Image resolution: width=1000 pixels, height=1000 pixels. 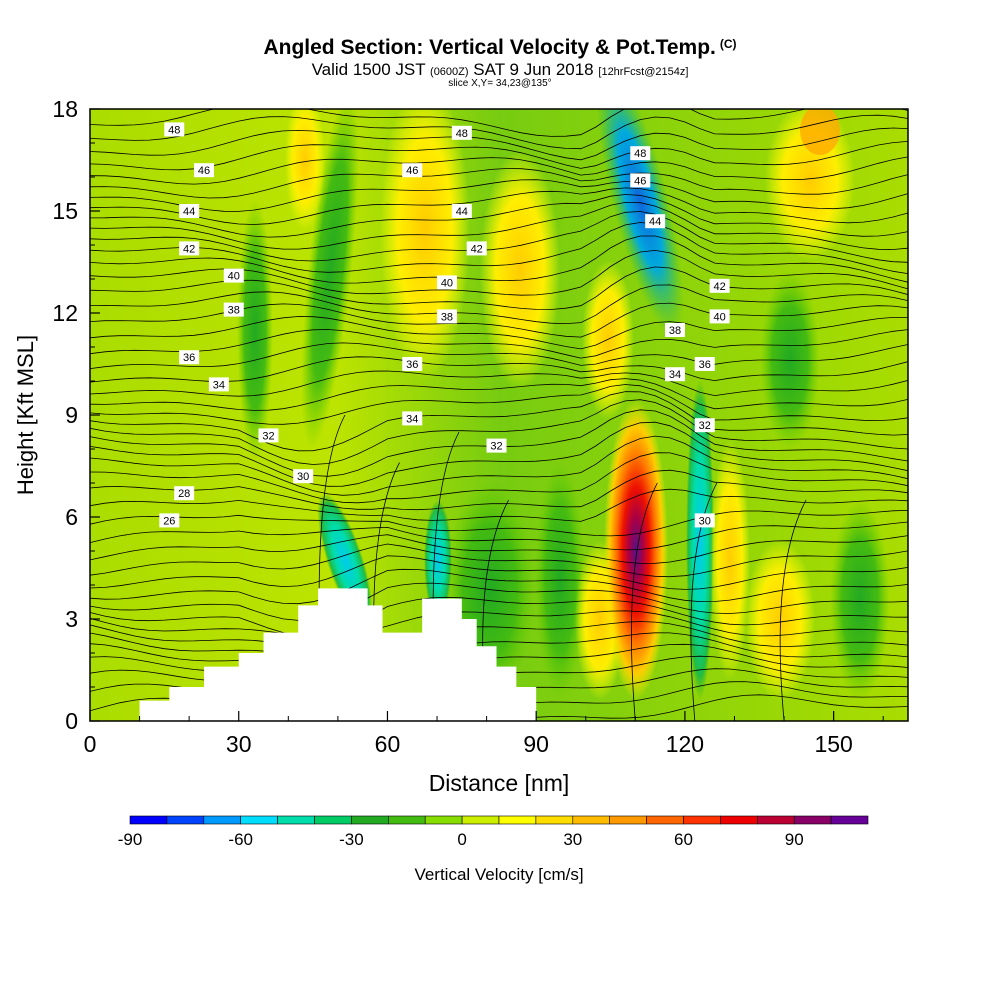 What do you see at coordinates (683, 839) in the screenshot?
I see `colorbar-tick-label: 60` at bounding box center [683, 839].